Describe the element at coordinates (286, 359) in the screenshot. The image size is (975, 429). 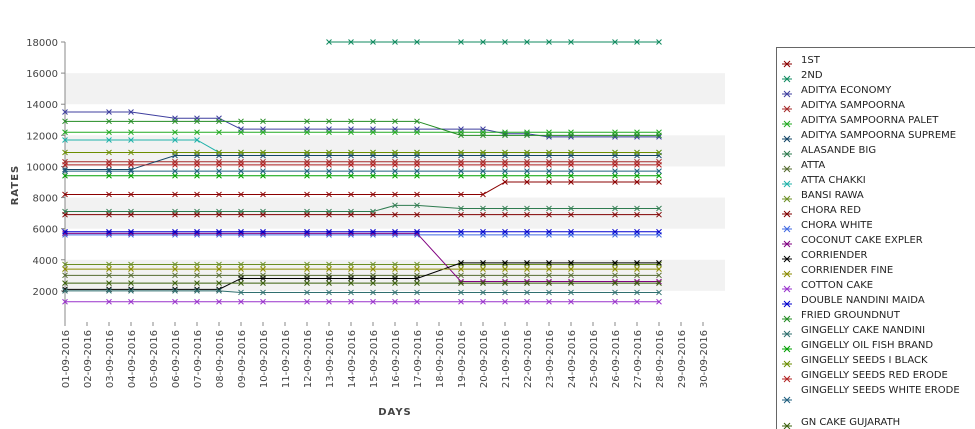
I see `x-tick-label: 11-09-2016` at that location.